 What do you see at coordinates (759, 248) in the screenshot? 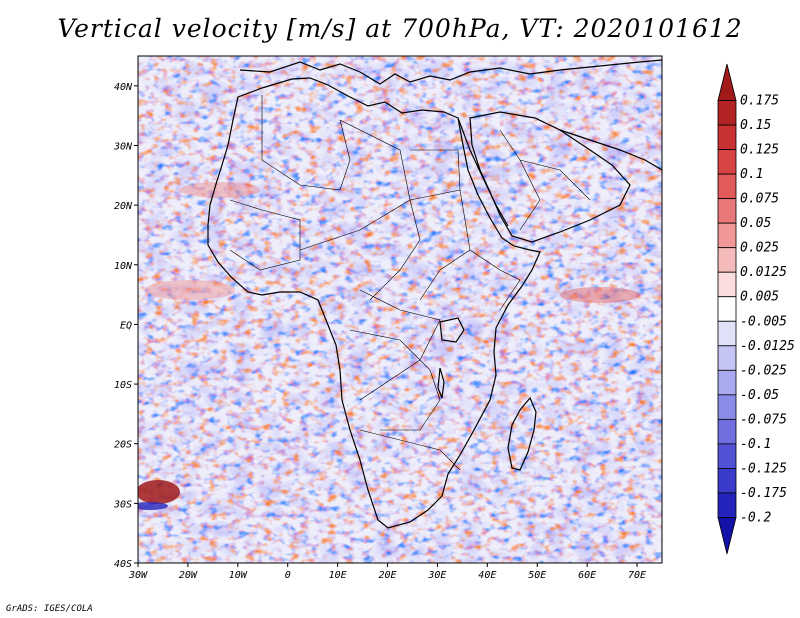
I see `colorbar-label: 0.025` at bounding box center [759, 248].